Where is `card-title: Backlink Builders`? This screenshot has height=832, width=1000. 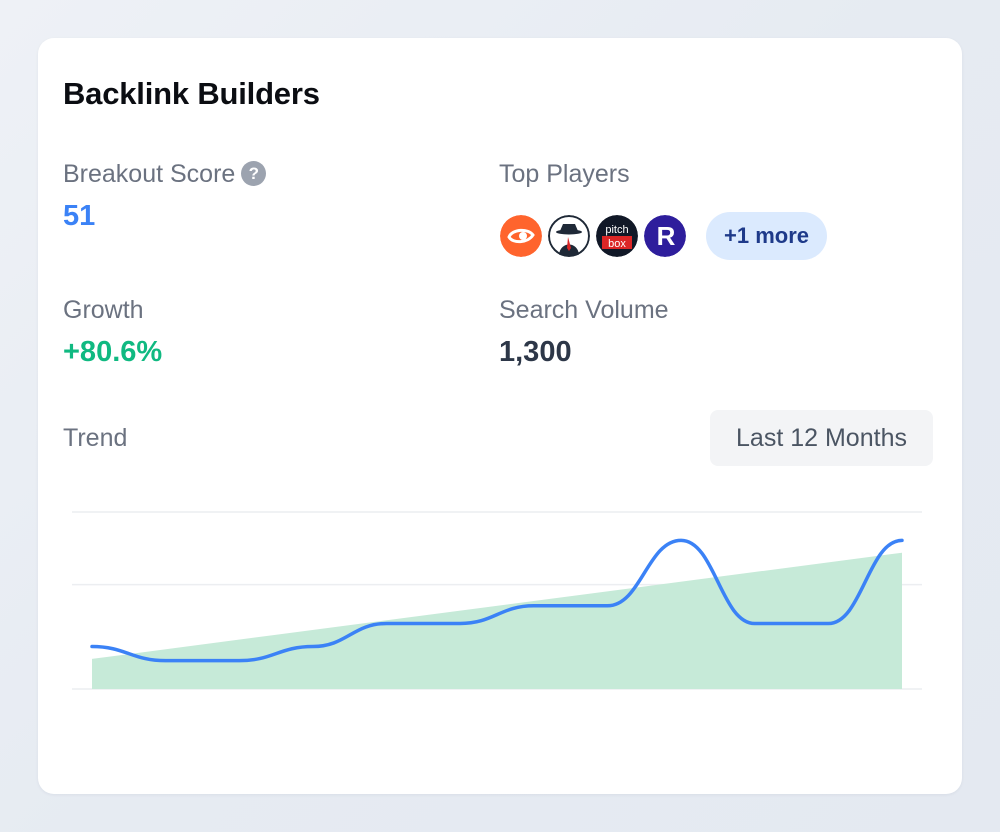
card-title: Backlink Builders is located at coordinates (191, 93).